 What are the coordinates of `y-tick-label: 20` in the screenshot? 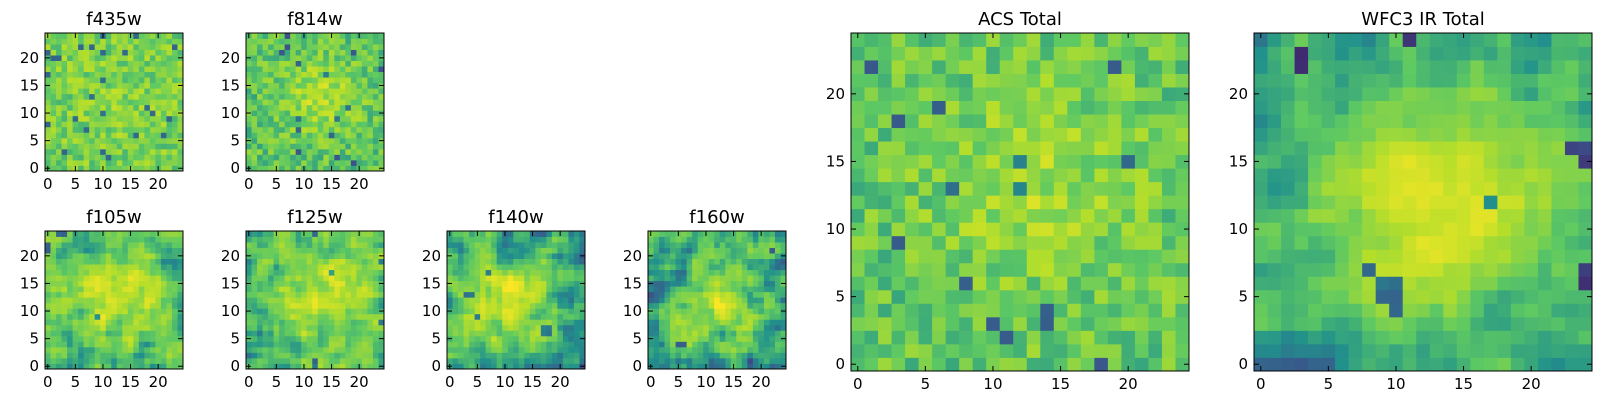 It's located at (29, 58).